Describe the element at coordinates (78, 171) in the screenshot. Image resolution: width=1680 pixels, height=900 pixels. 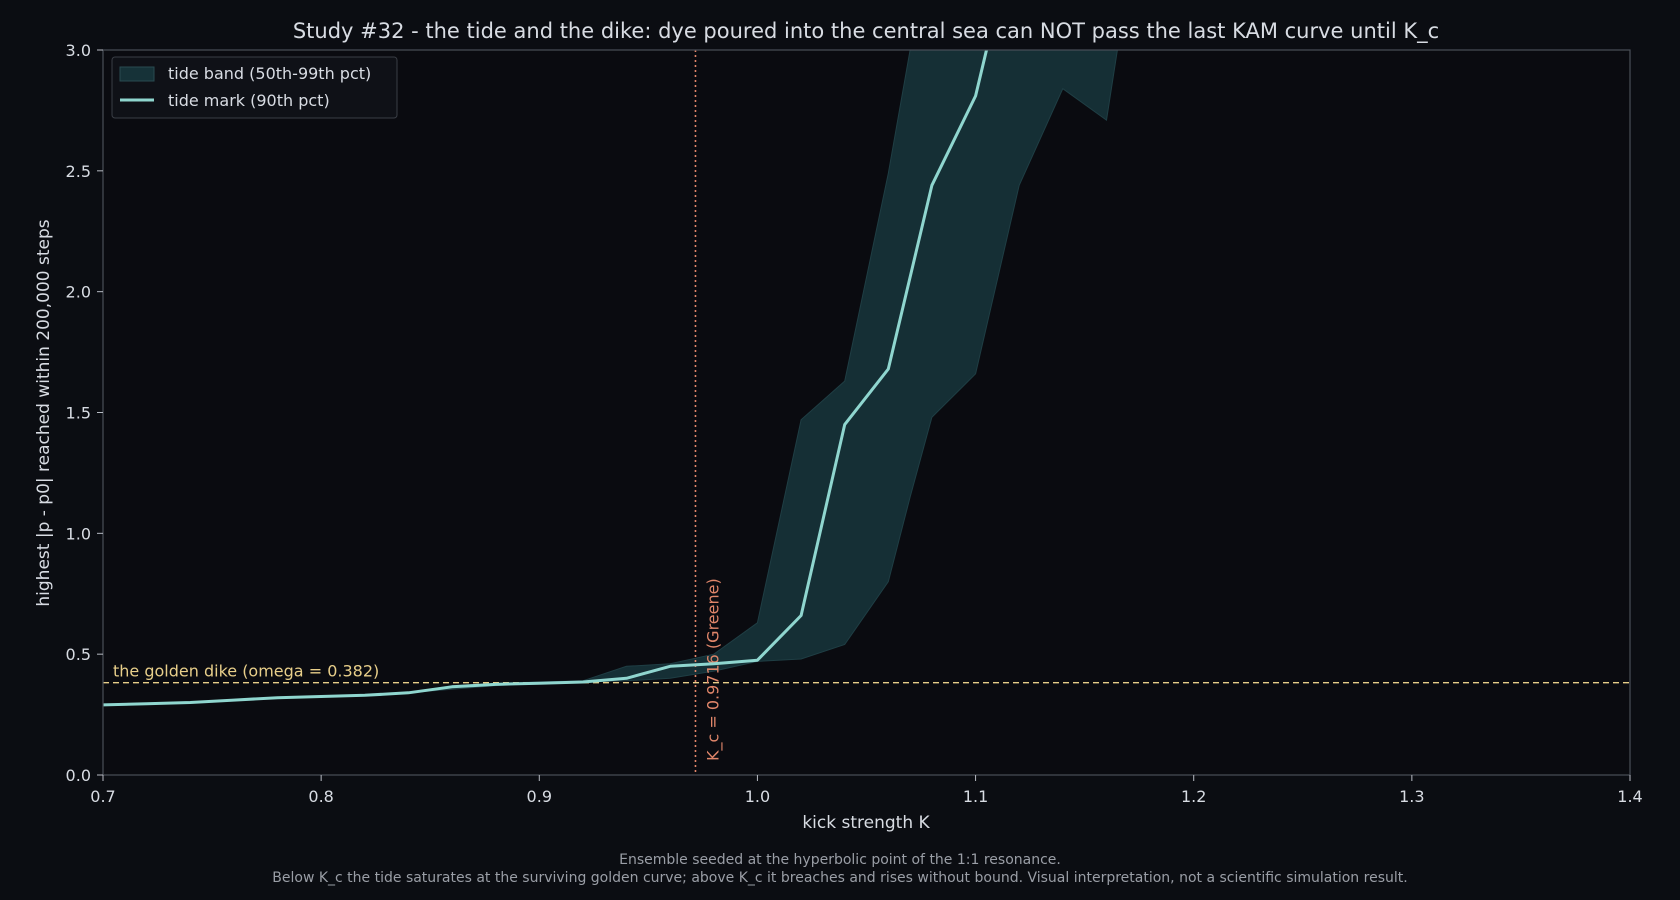
I see `y-tick-label: 2.5` at that location.